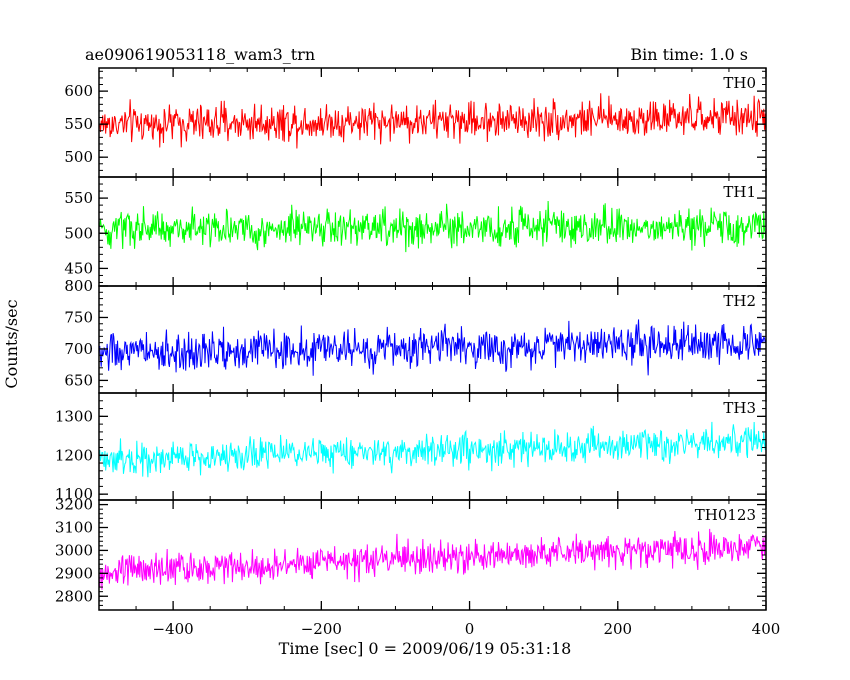 Image resolution: width=850 pixels, height=680 pixels. I want to click on panel-th1: 450 500 550 TH1, so click(415, 231).